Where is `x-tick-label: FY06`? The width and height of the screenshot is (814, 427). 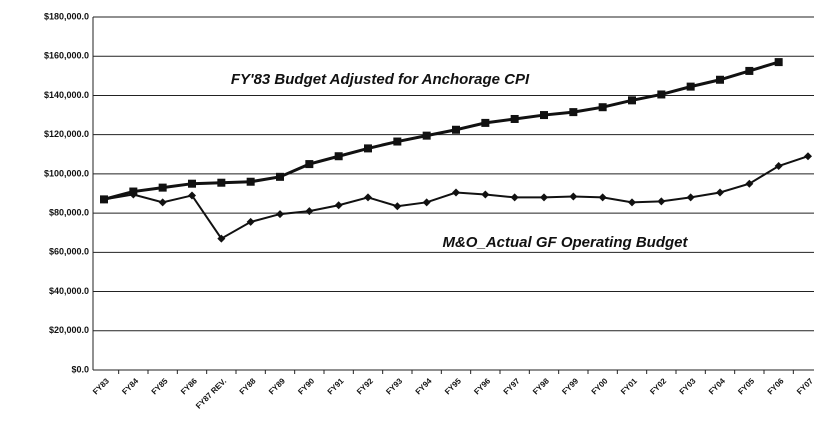
x-tick-label: FY06 is located at coordinates (776, 386).